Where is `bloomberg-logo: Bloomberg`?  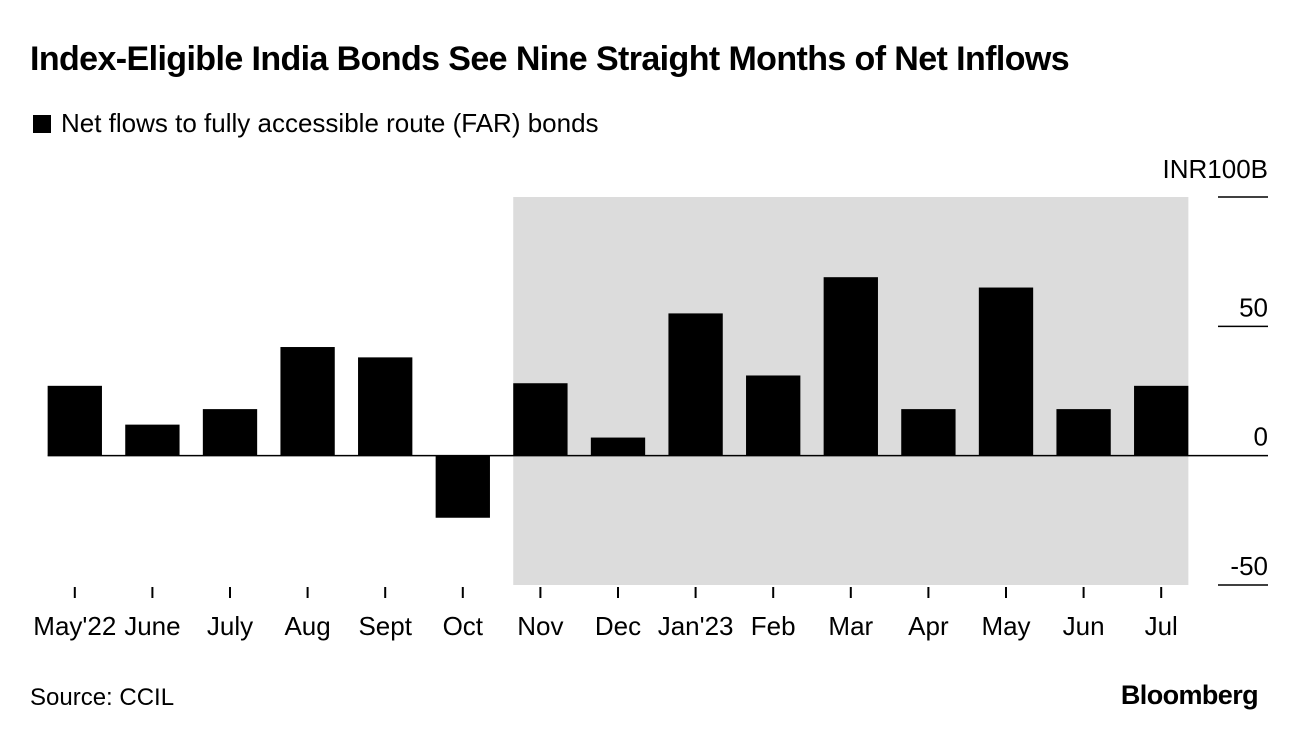
bloomberg-logo: Bloomberg is located at coordinates (1189, 695).